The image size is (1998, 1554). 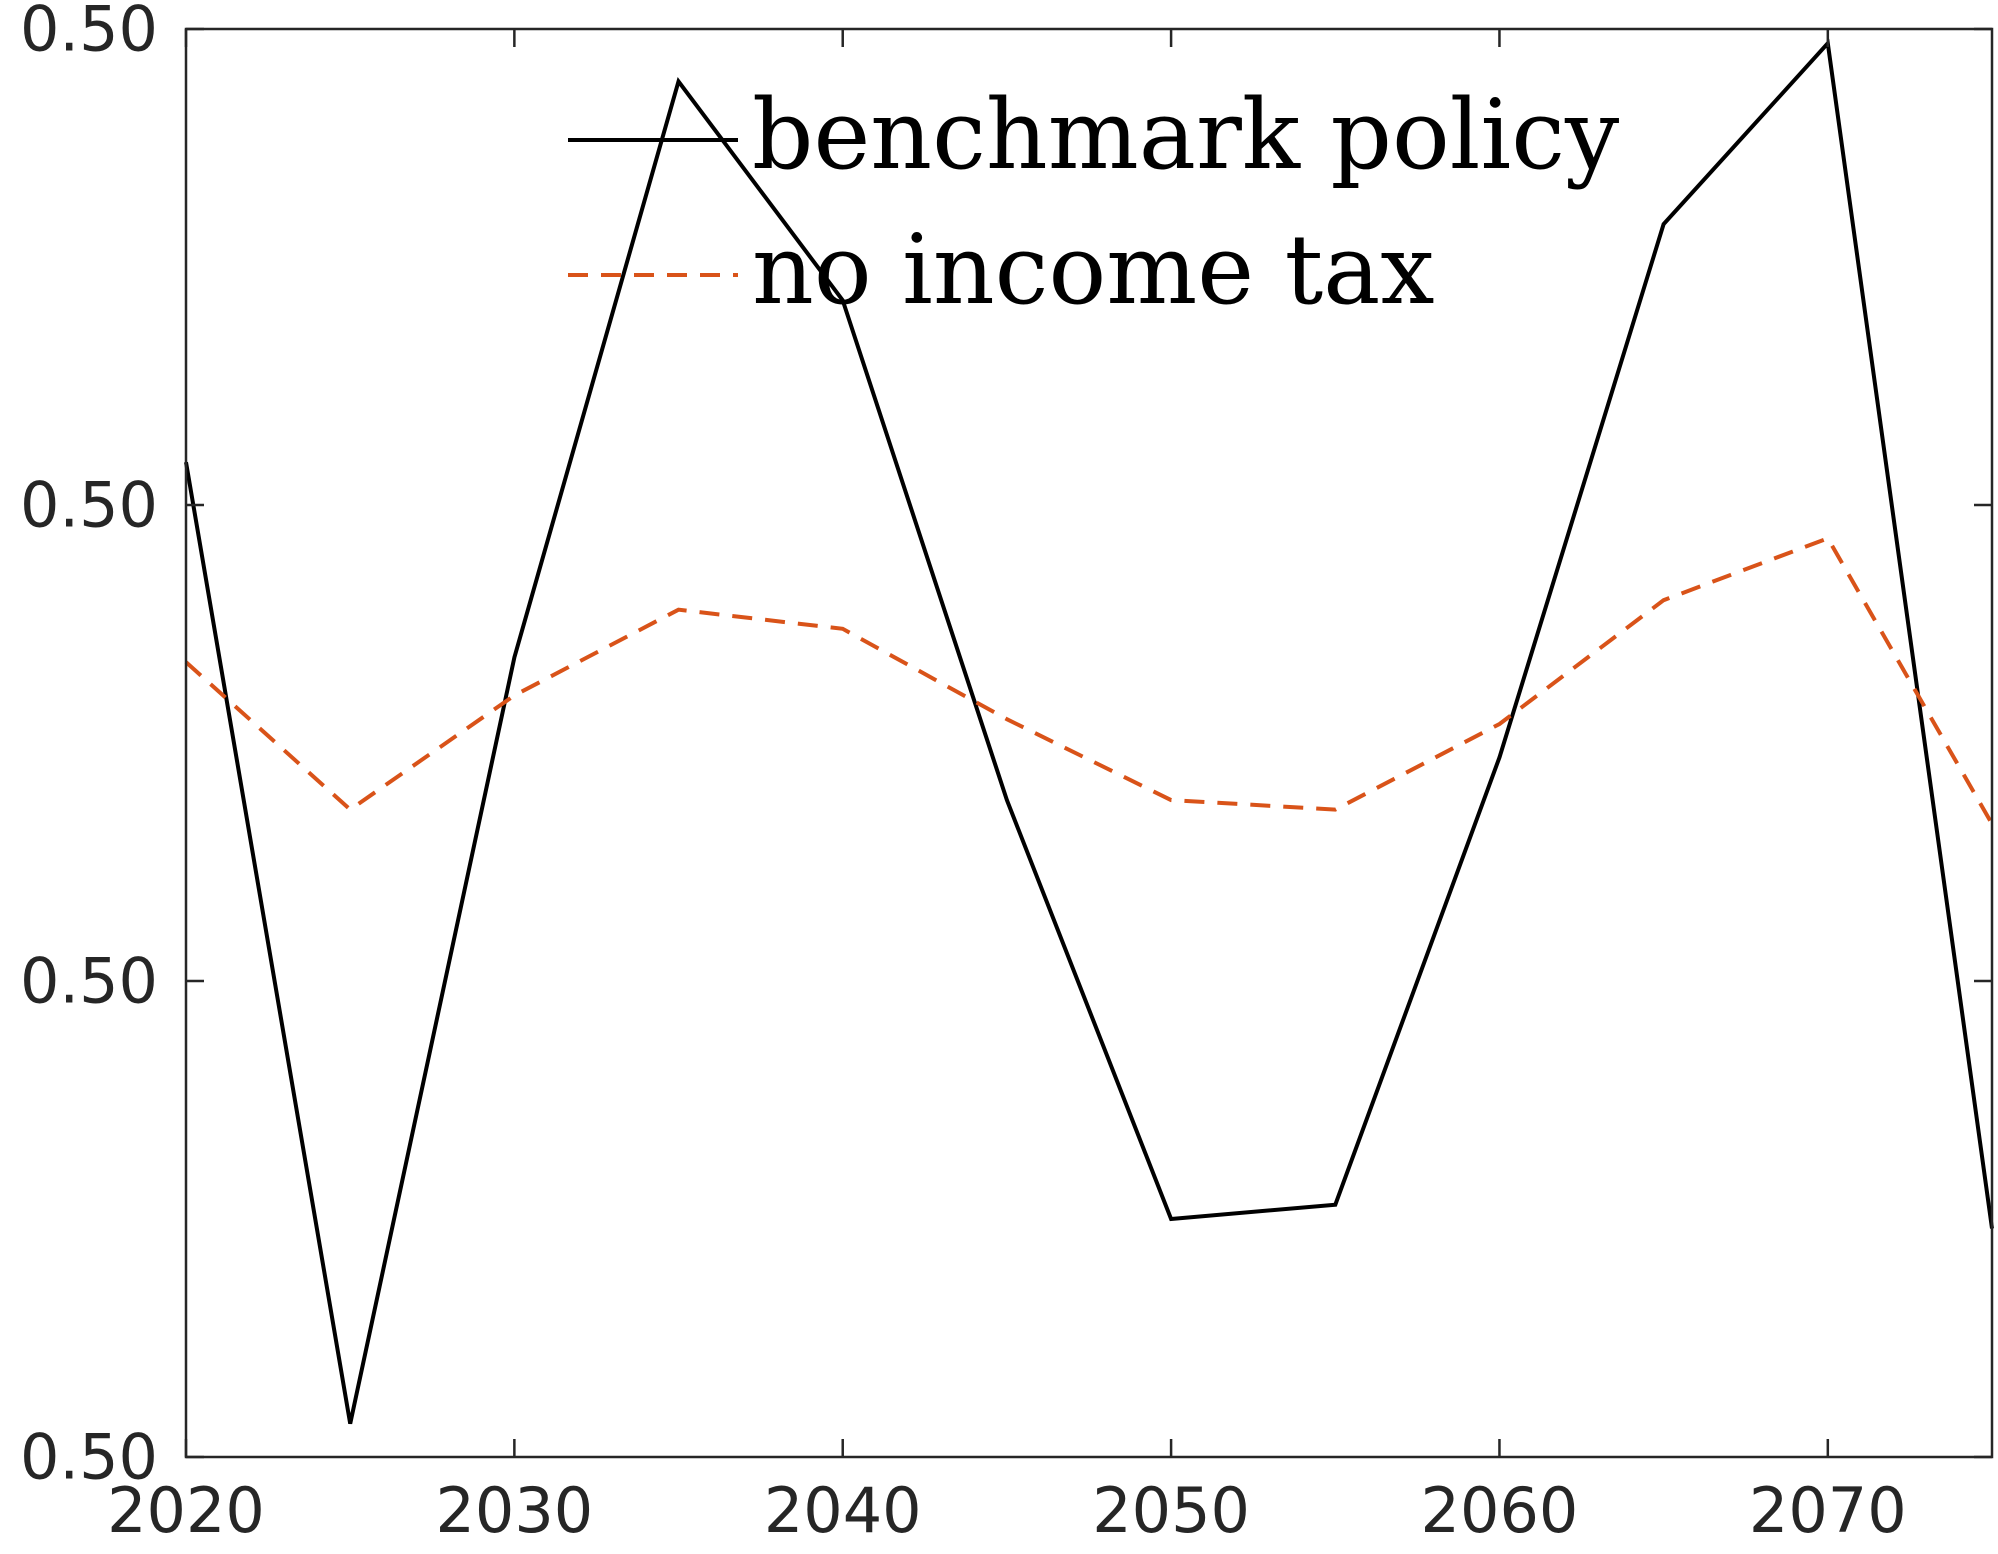 I want to click on y-tick-label-2: 0.50, so click(x=89, y=505).